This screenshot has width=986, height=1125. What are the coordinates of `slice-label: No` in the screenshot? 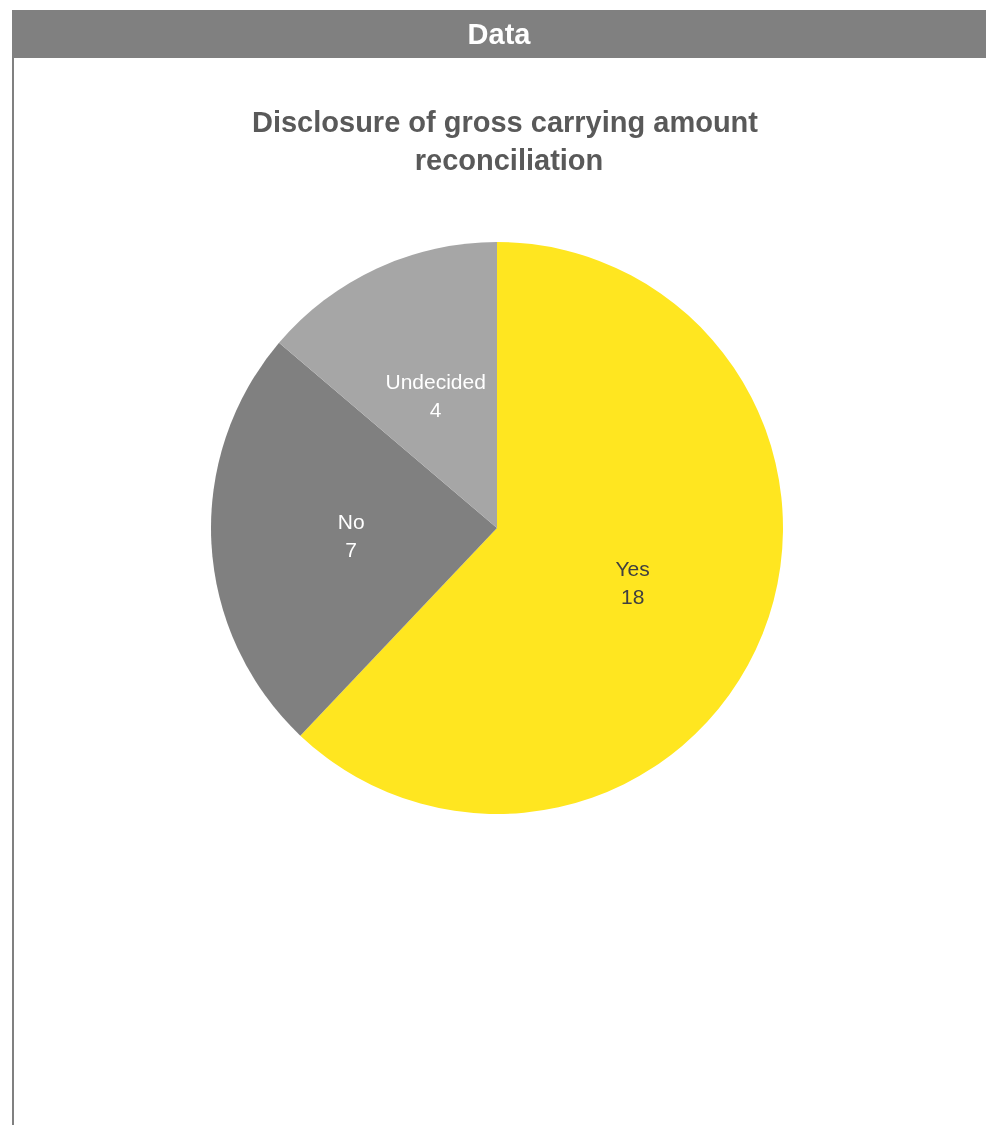 It's located at (351, 522).